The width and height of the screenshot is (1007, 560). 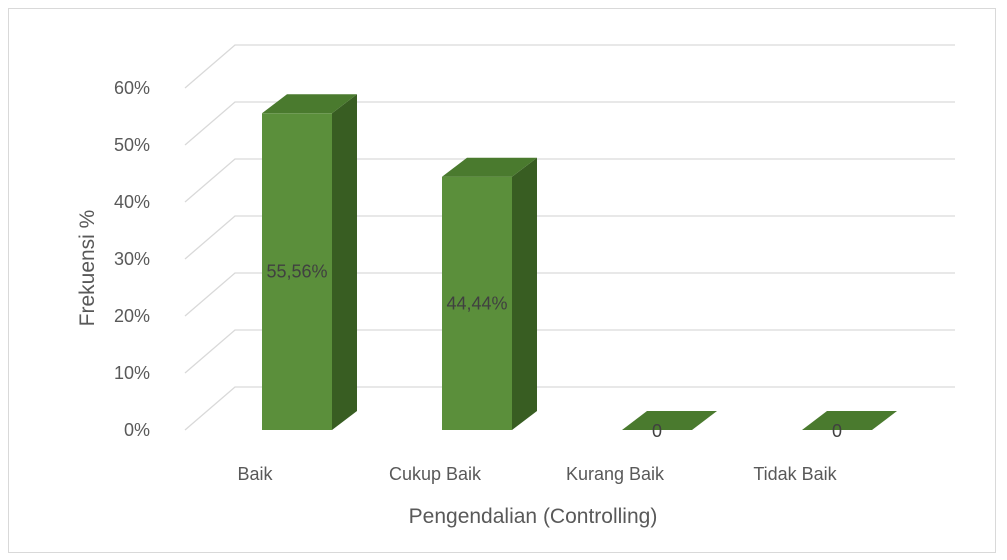 What do you see at coordinates (132, 373) in the screenshot?
I see `y-tick-label: 10%` at bounding box center [132, 373].